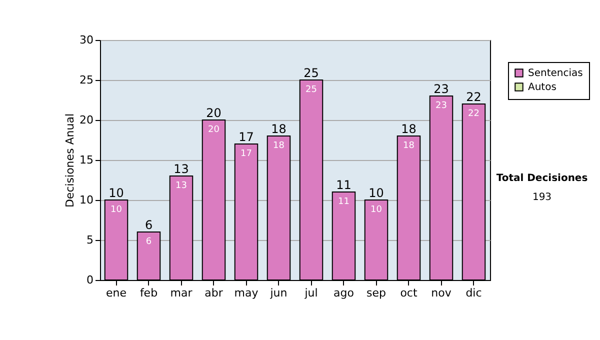  What do you see at coordinates (214, 113) in the screenshot?
I see `total-label: 20` at bounding box center [214, 113].